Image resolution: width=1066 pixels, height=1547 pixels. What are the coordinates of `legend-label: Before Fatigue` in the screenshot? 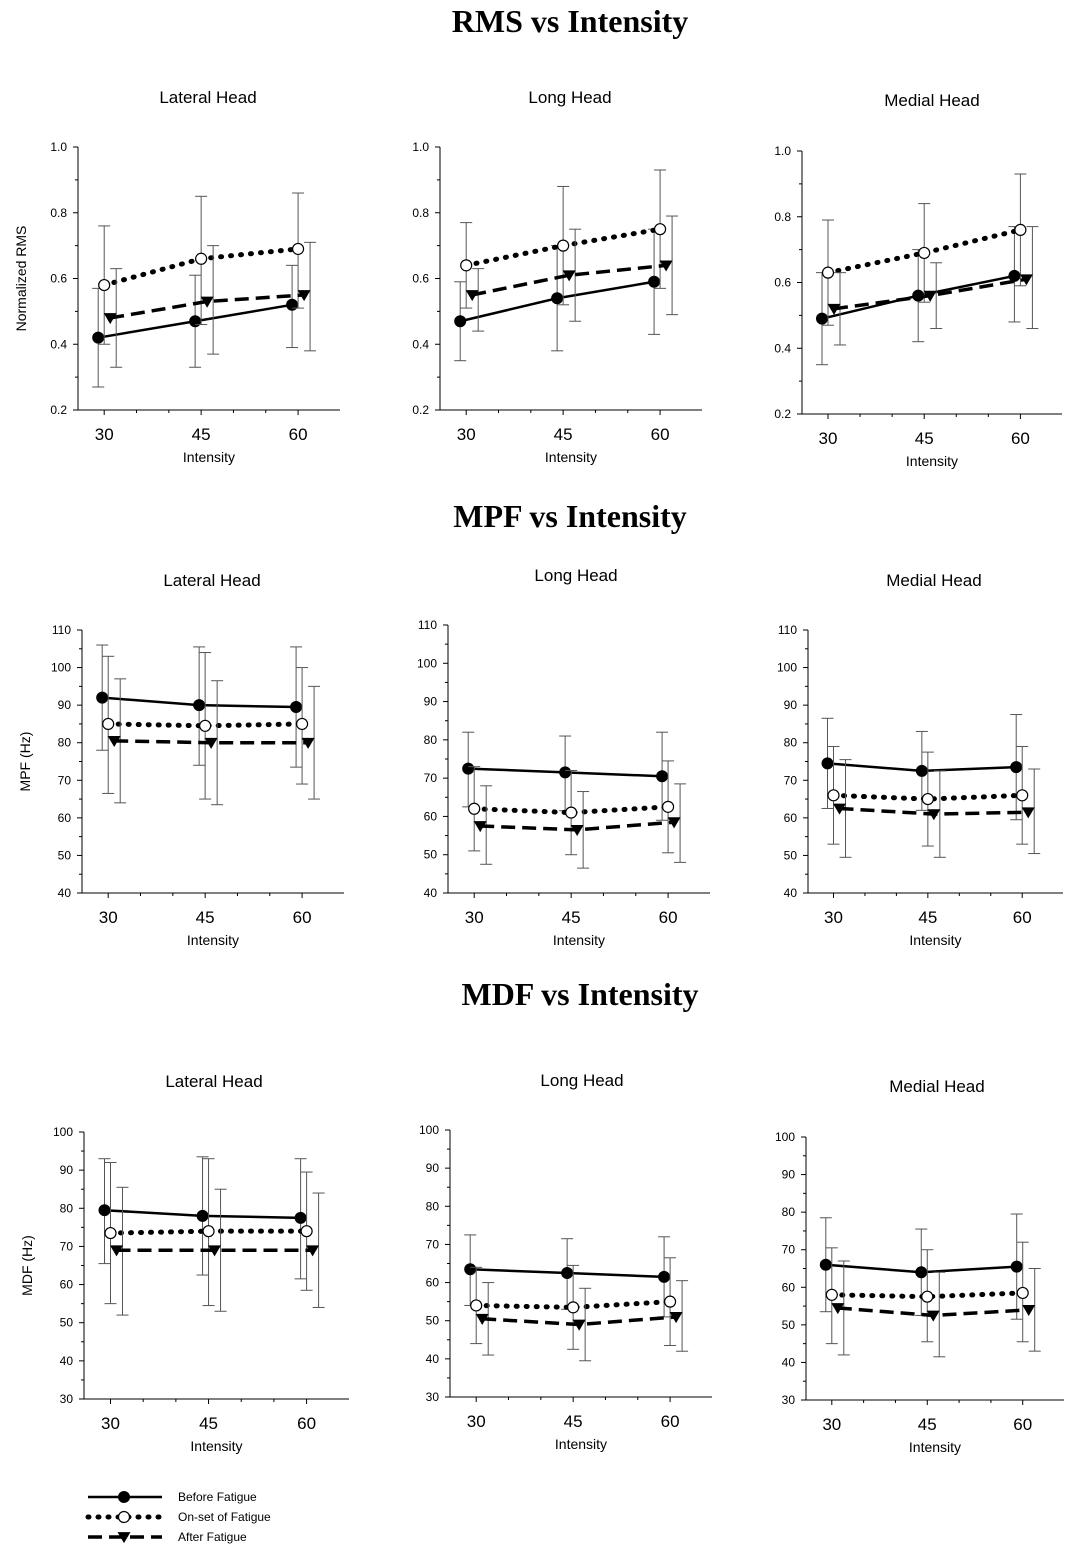 It's located at (217, 1497).